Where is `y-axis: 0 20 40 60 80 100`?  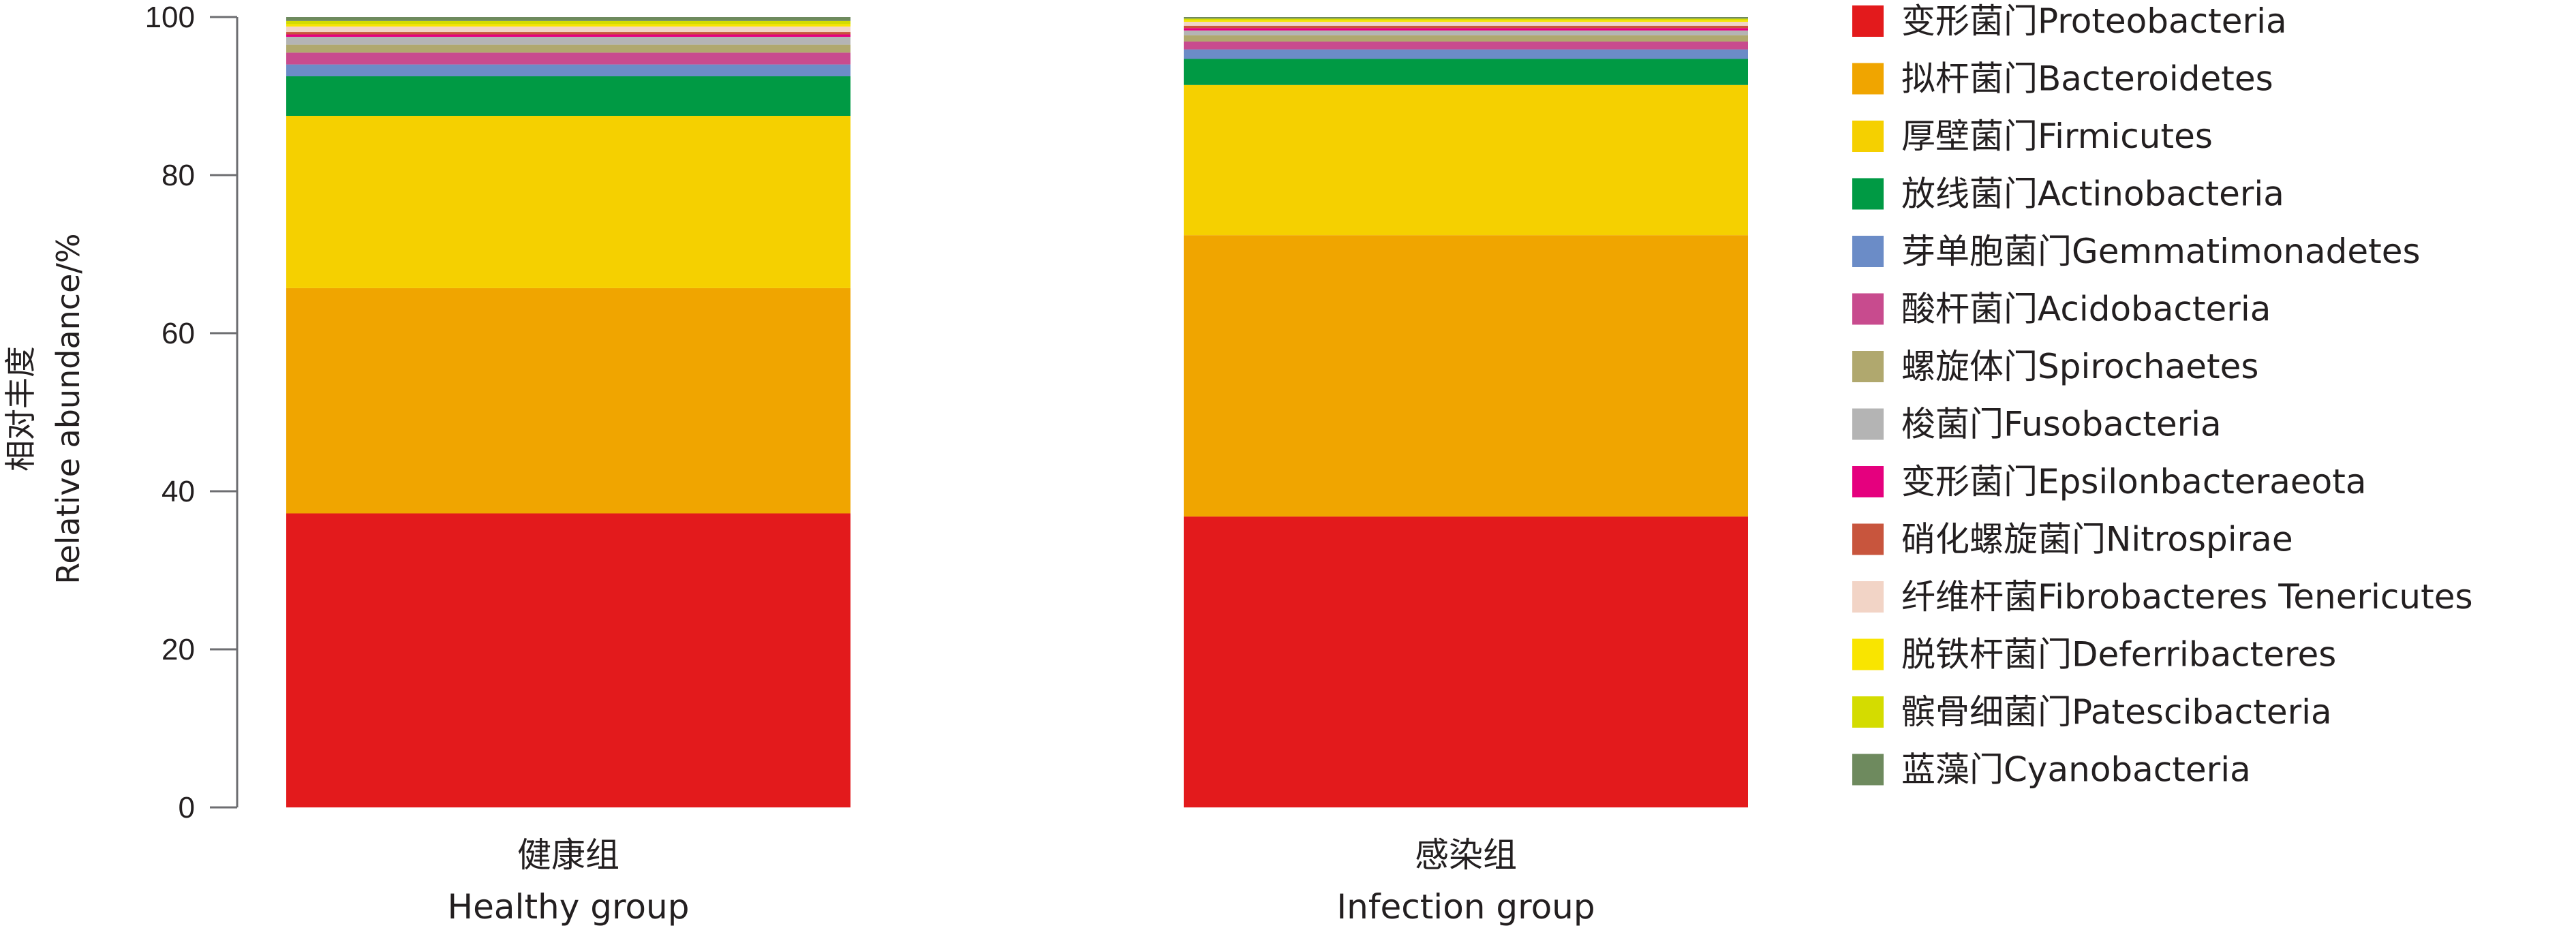
y-axis: 0 20 40 60 80 100 is located at coordinates (192, 412).